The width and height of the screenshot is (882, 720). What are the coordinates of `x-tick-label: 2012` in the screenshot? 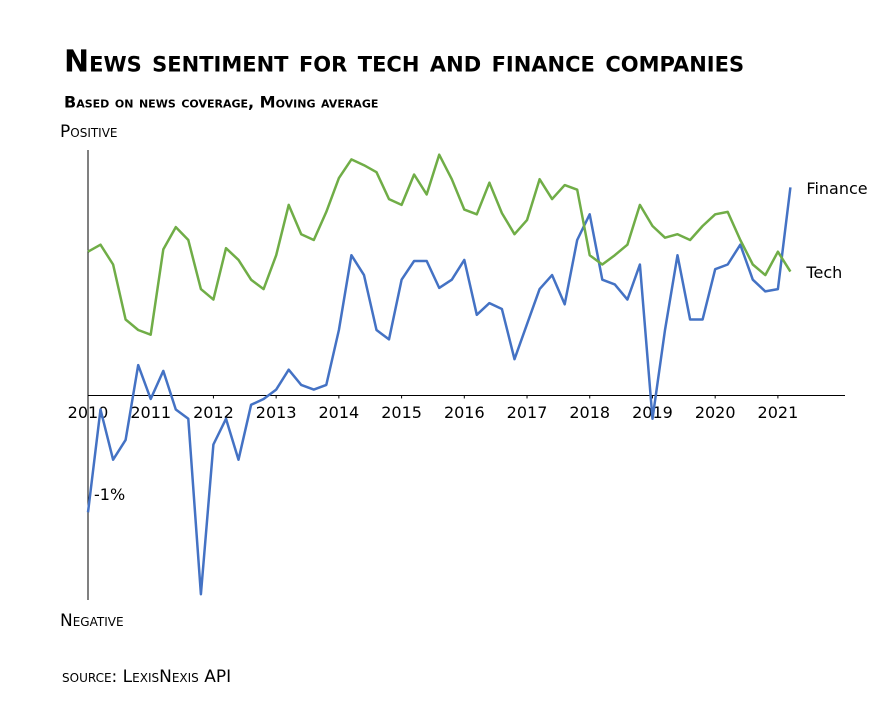 It's located at (213, 412).